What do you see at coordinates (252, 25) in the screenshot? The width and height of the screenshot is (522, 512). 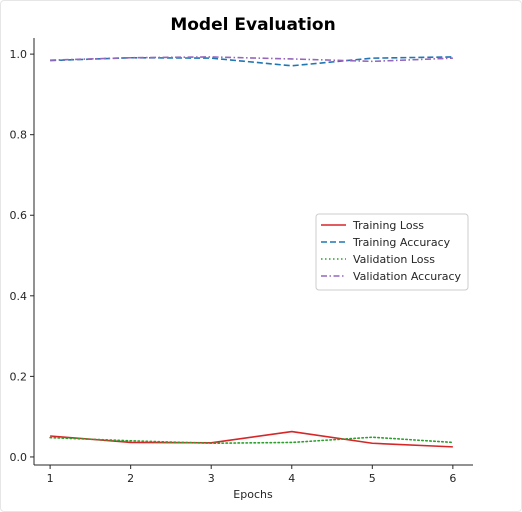 I see `chart-title: Model Evaluation` at bounding box center [252, 25].